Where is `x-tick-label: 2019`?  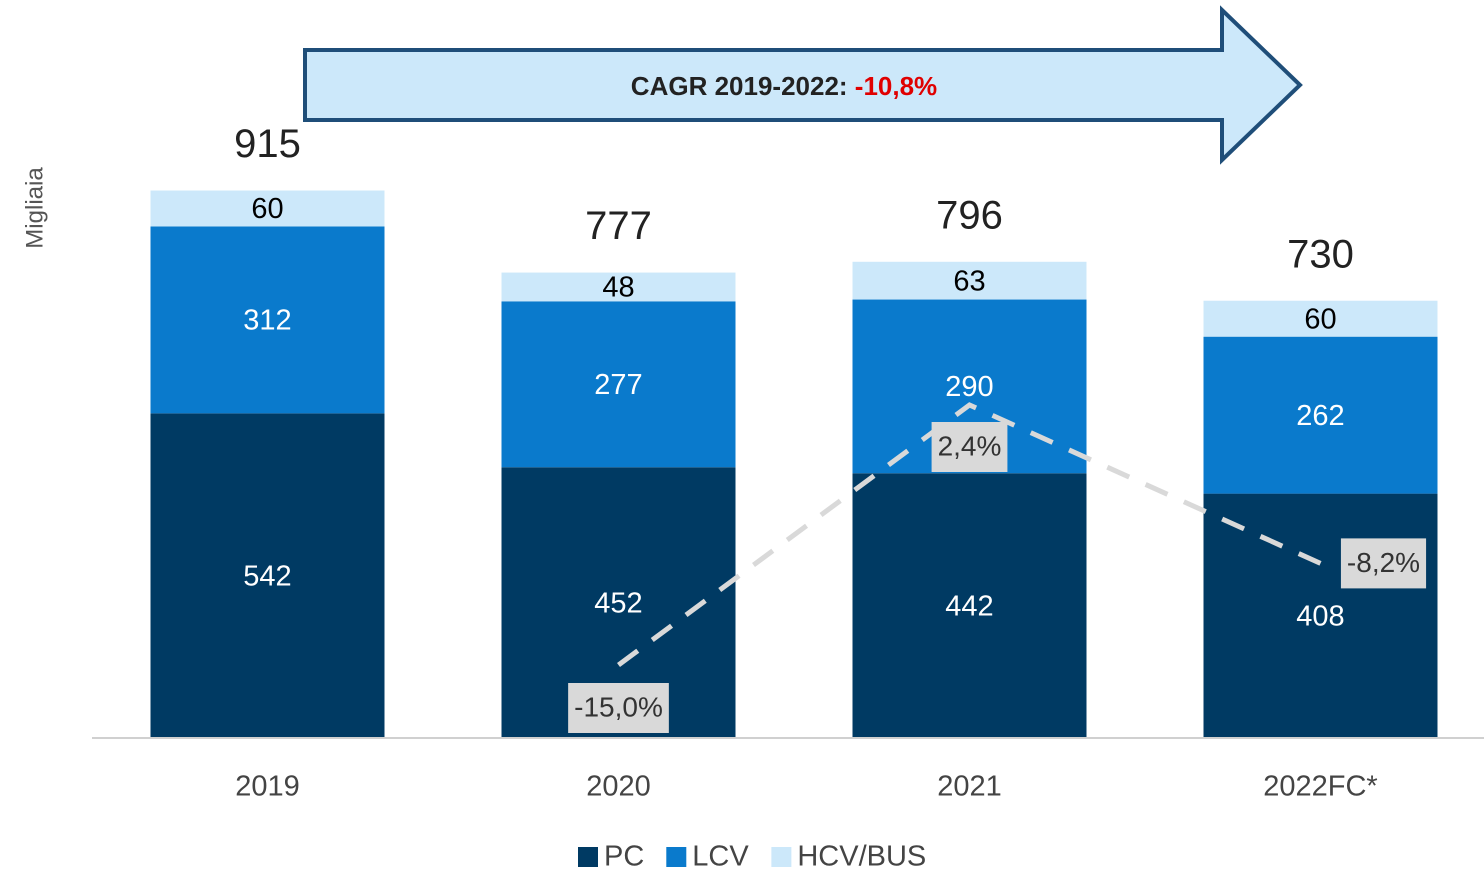 x-tick-label: 2019 is located at coordinates (267, 787).